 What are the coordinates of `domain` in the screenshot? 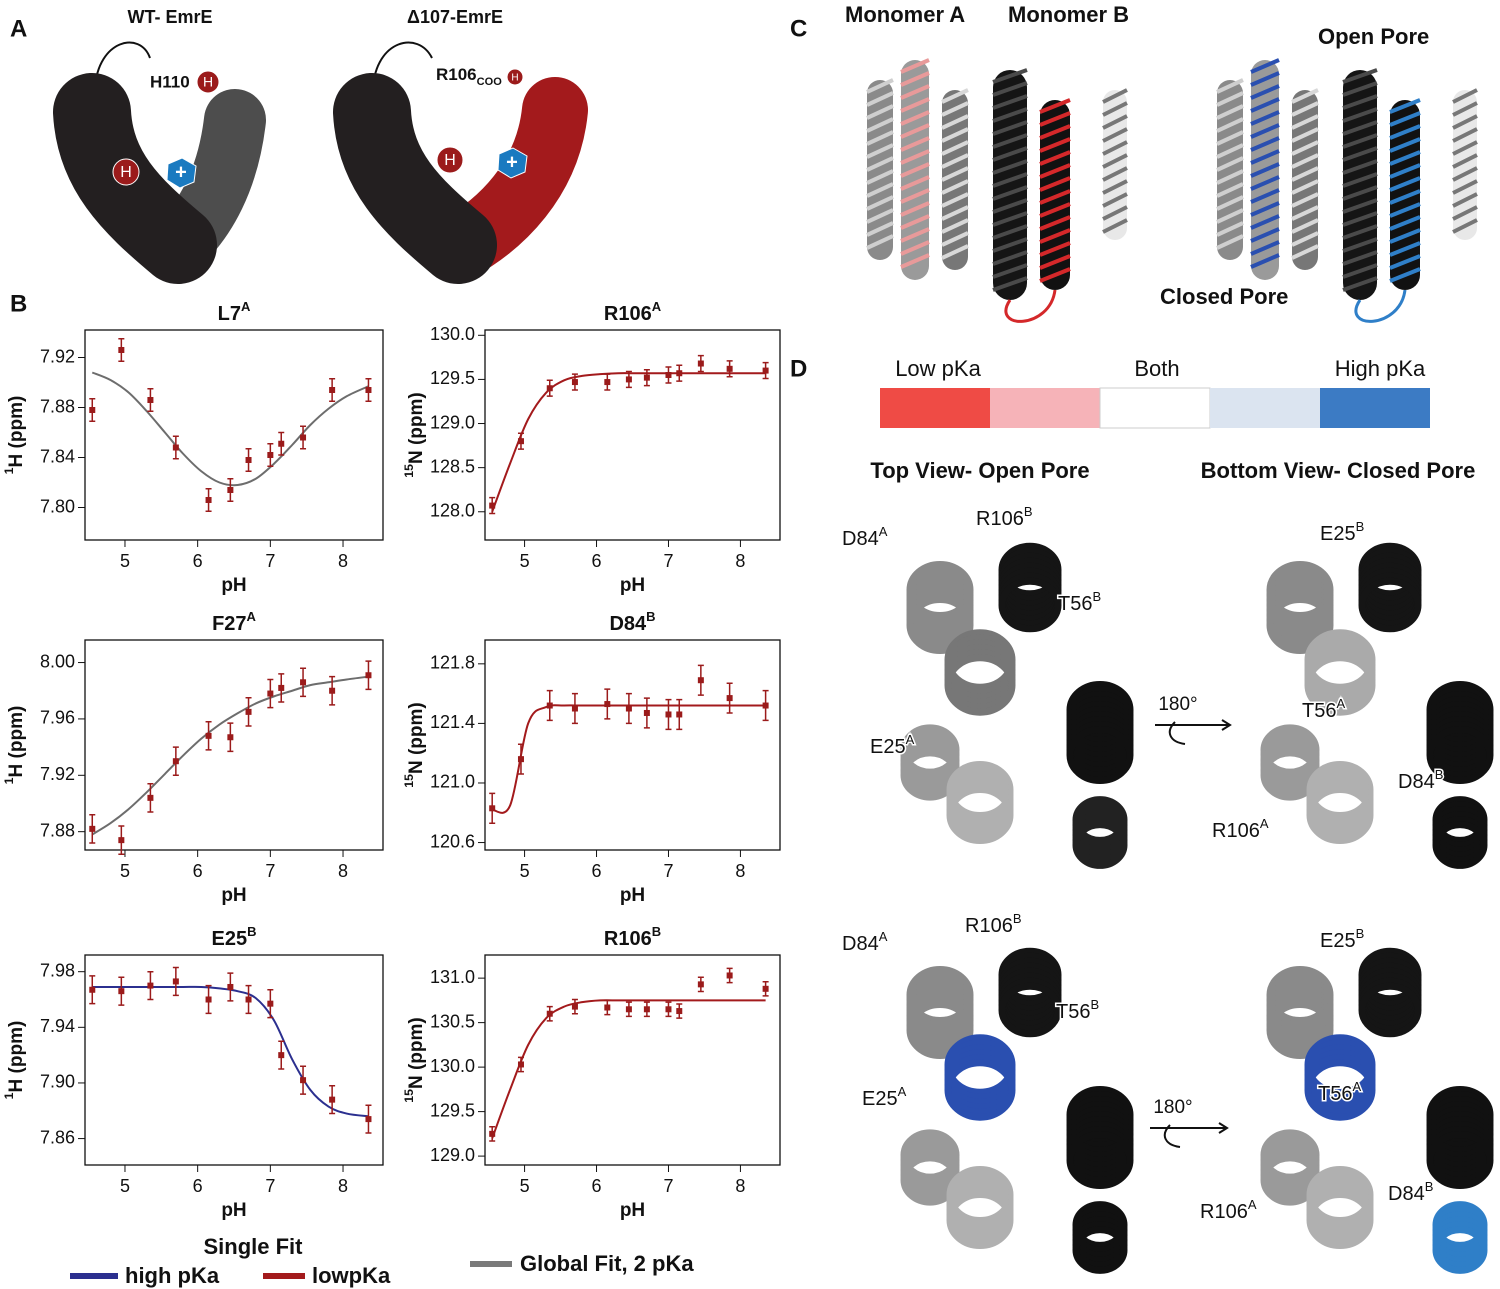 It's located at (135, 178).